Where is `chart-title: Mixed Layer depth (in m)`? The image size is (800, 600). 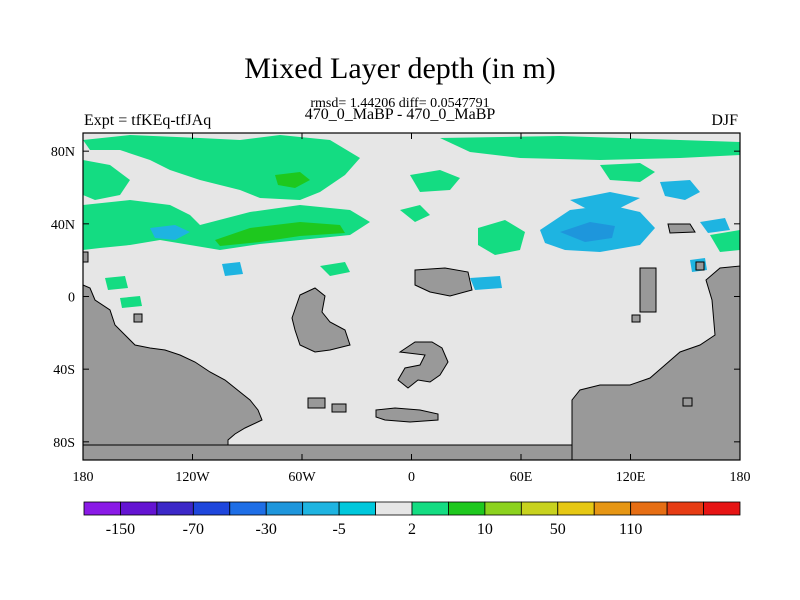 chart-title: Mixed Layer depth (in m) is located at coordinates (400, 68).